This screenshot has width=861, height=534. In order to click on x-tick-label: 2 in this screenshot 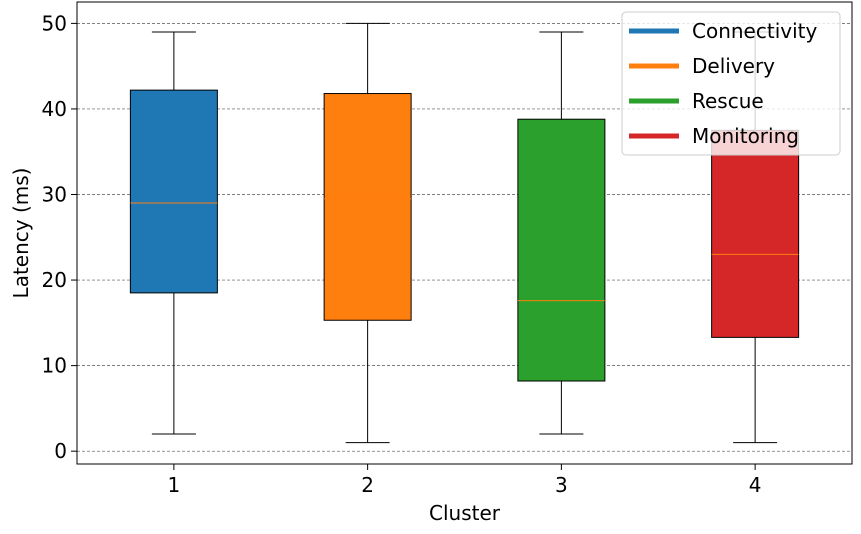, I will do `click(367, 485)`.